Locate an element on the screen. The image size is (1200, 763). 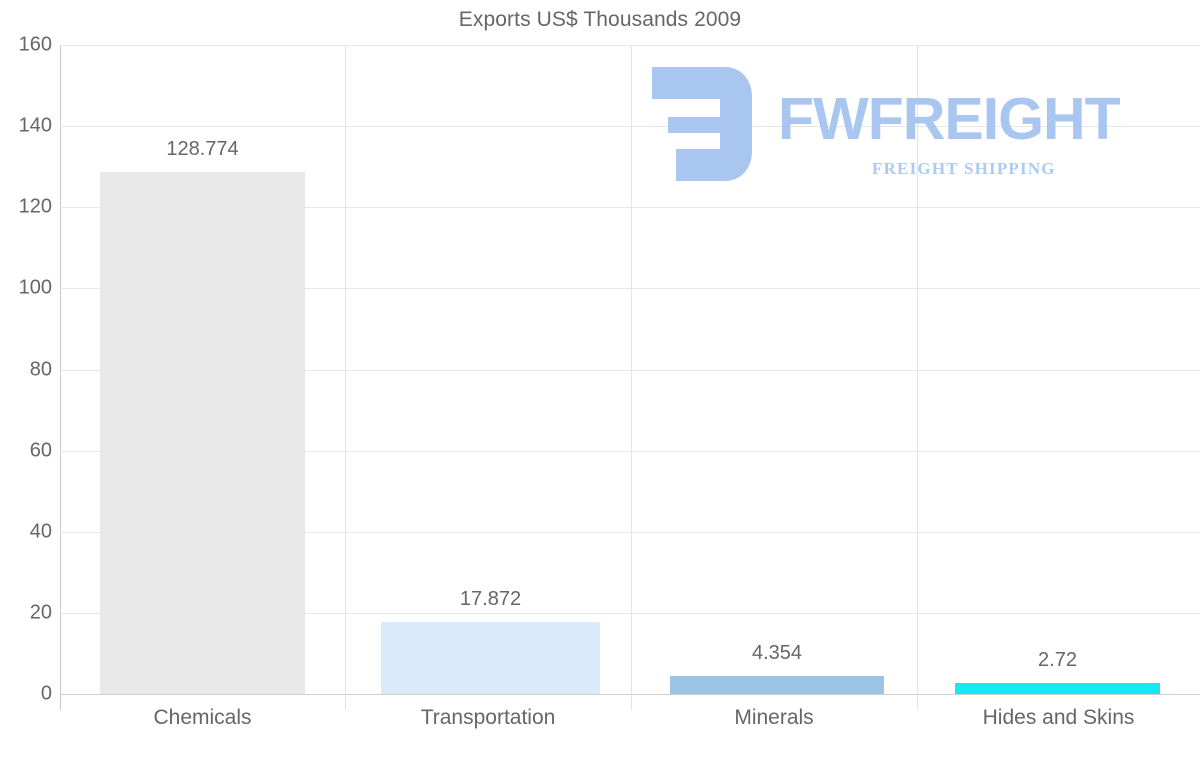
x-axis-label: Hides and Skins is located at coordinates (1058, 717).